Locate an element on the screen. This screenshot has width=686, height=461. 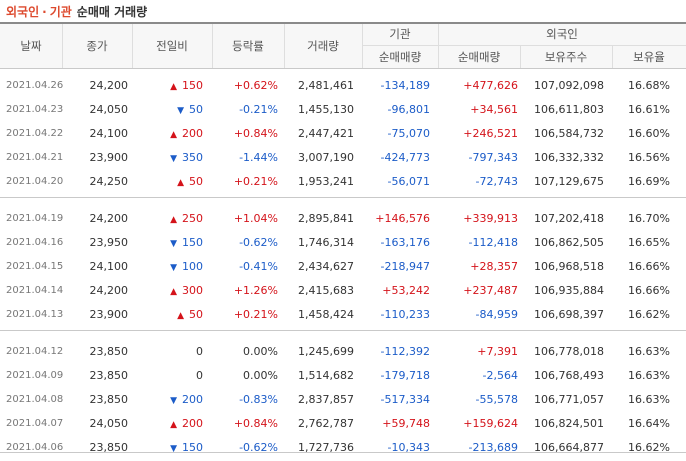
header-foreign-net: 순매매량 is located at coordinates (479, 57).